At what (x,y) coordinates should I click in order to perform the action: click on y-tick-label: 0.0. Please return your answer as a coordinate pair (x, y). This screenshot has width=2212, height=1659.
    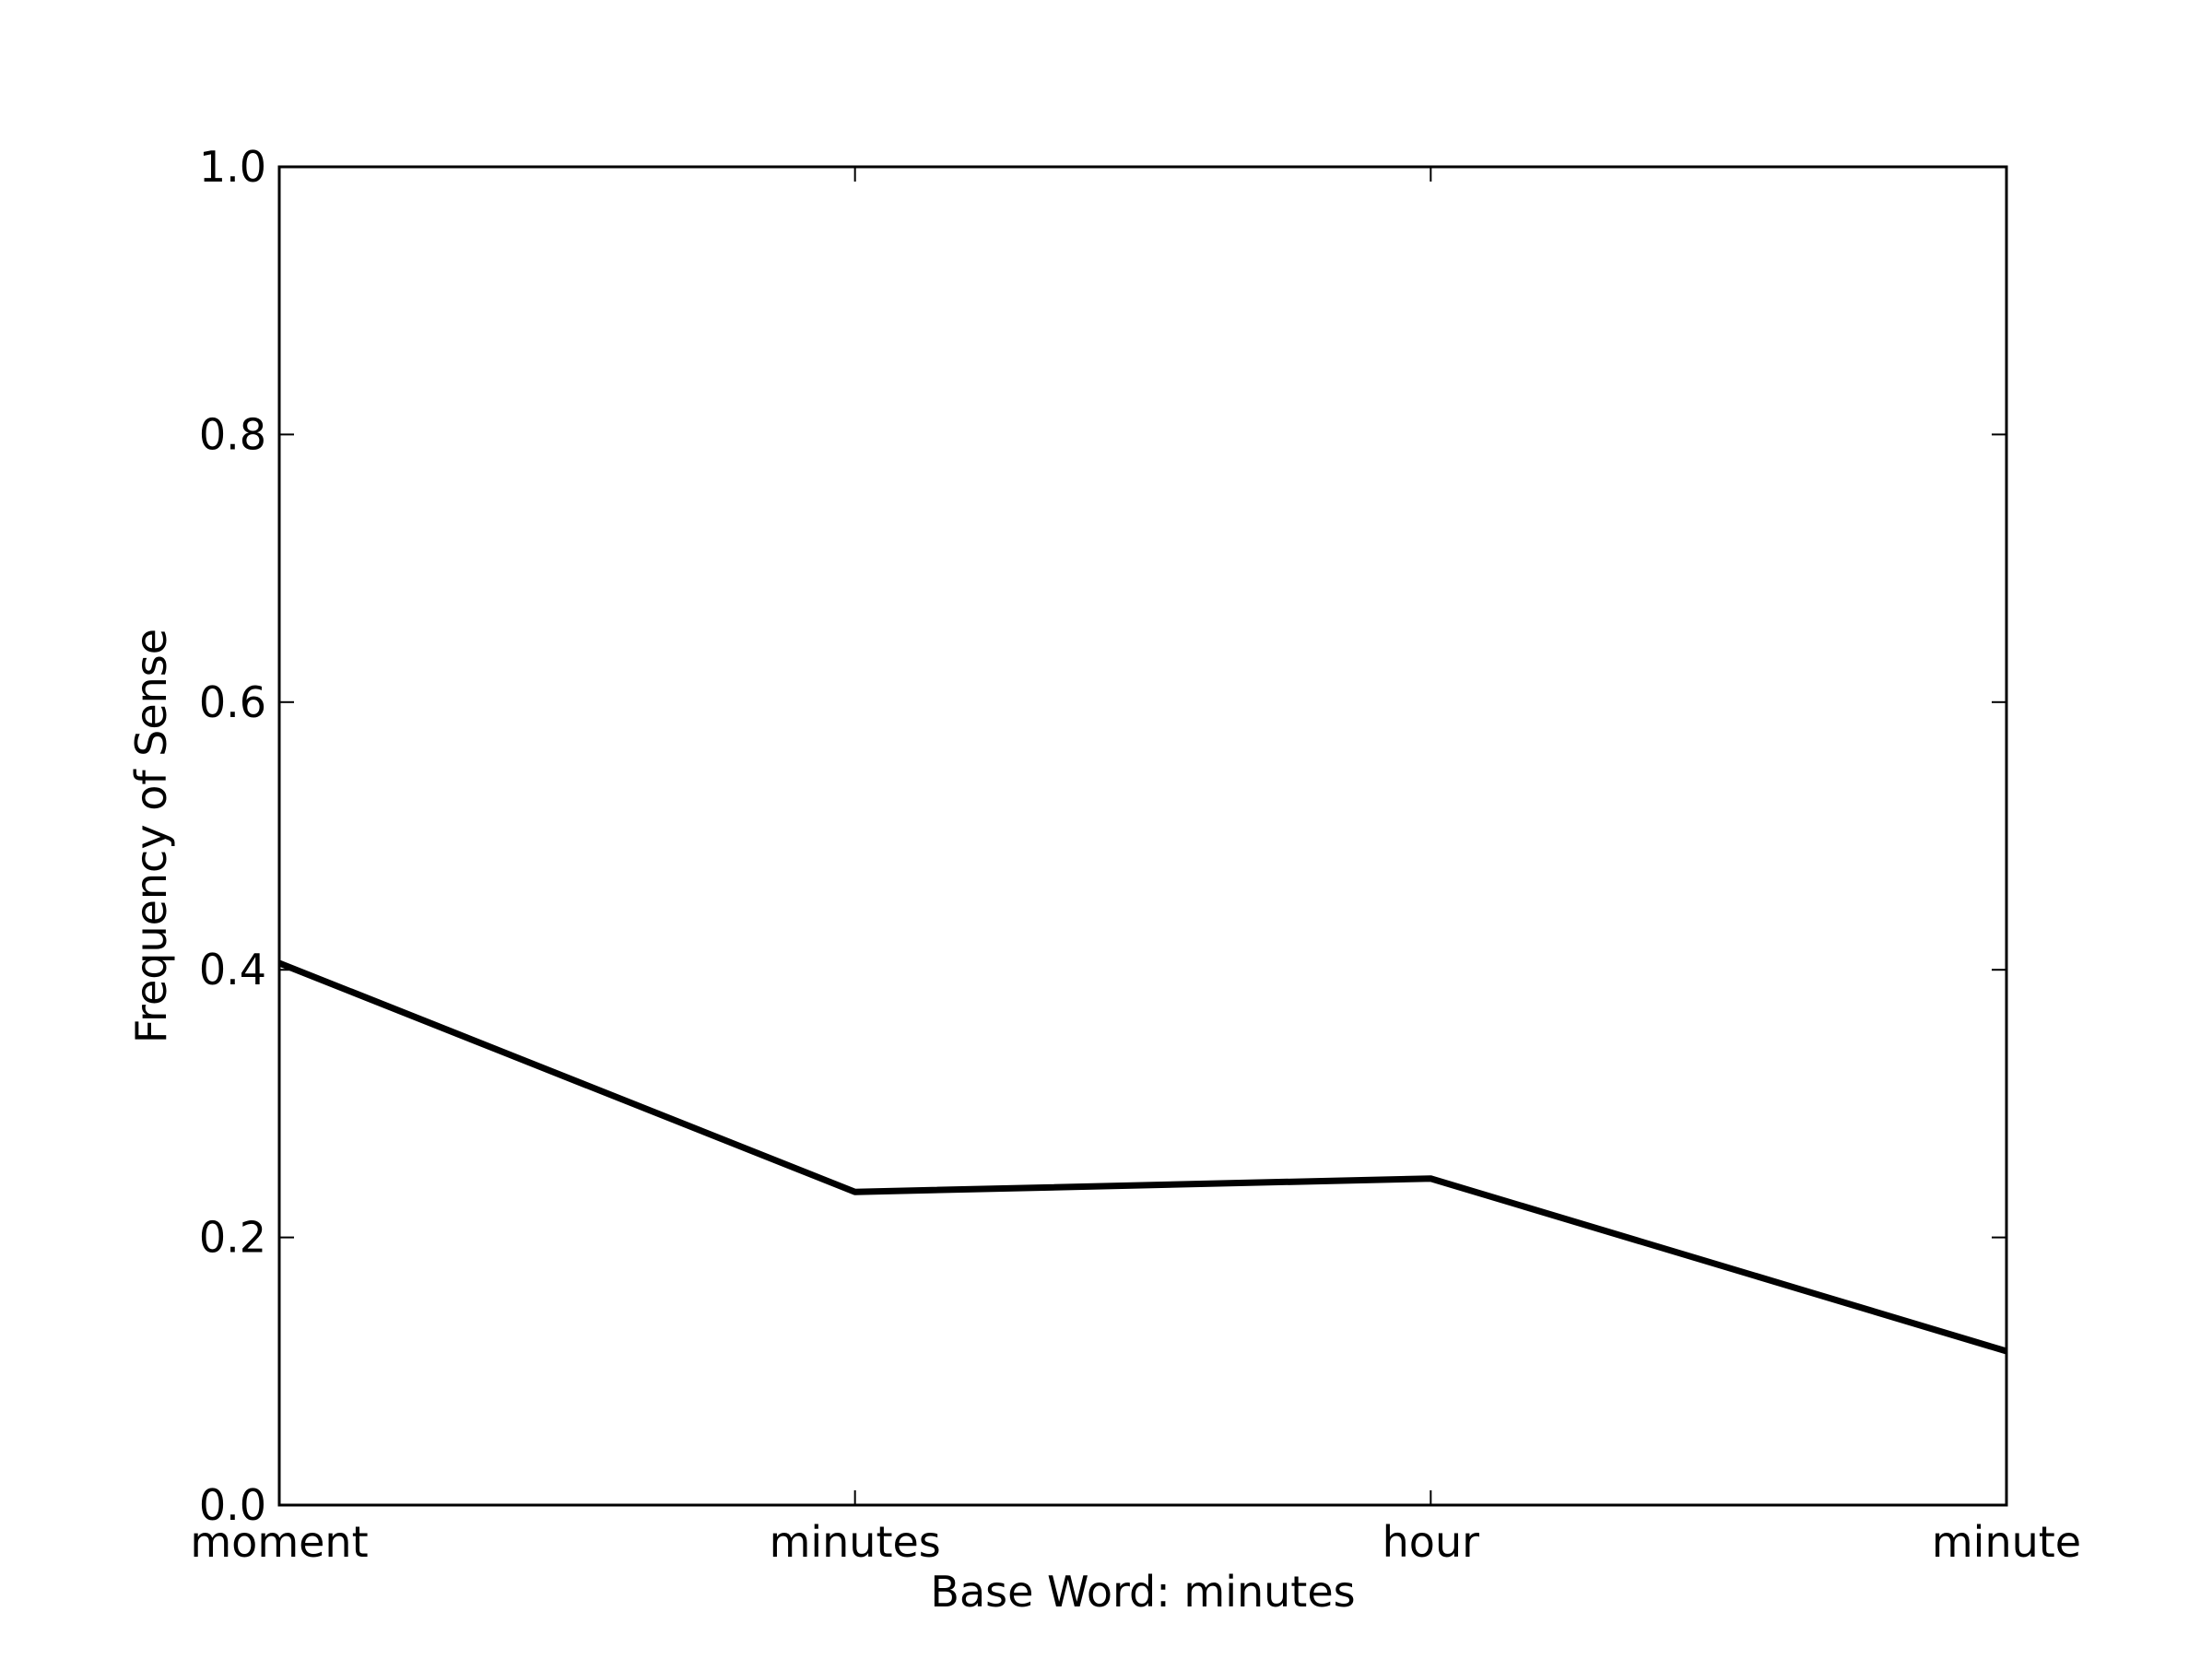
    Looking at the image, I should click on (232, 1505).